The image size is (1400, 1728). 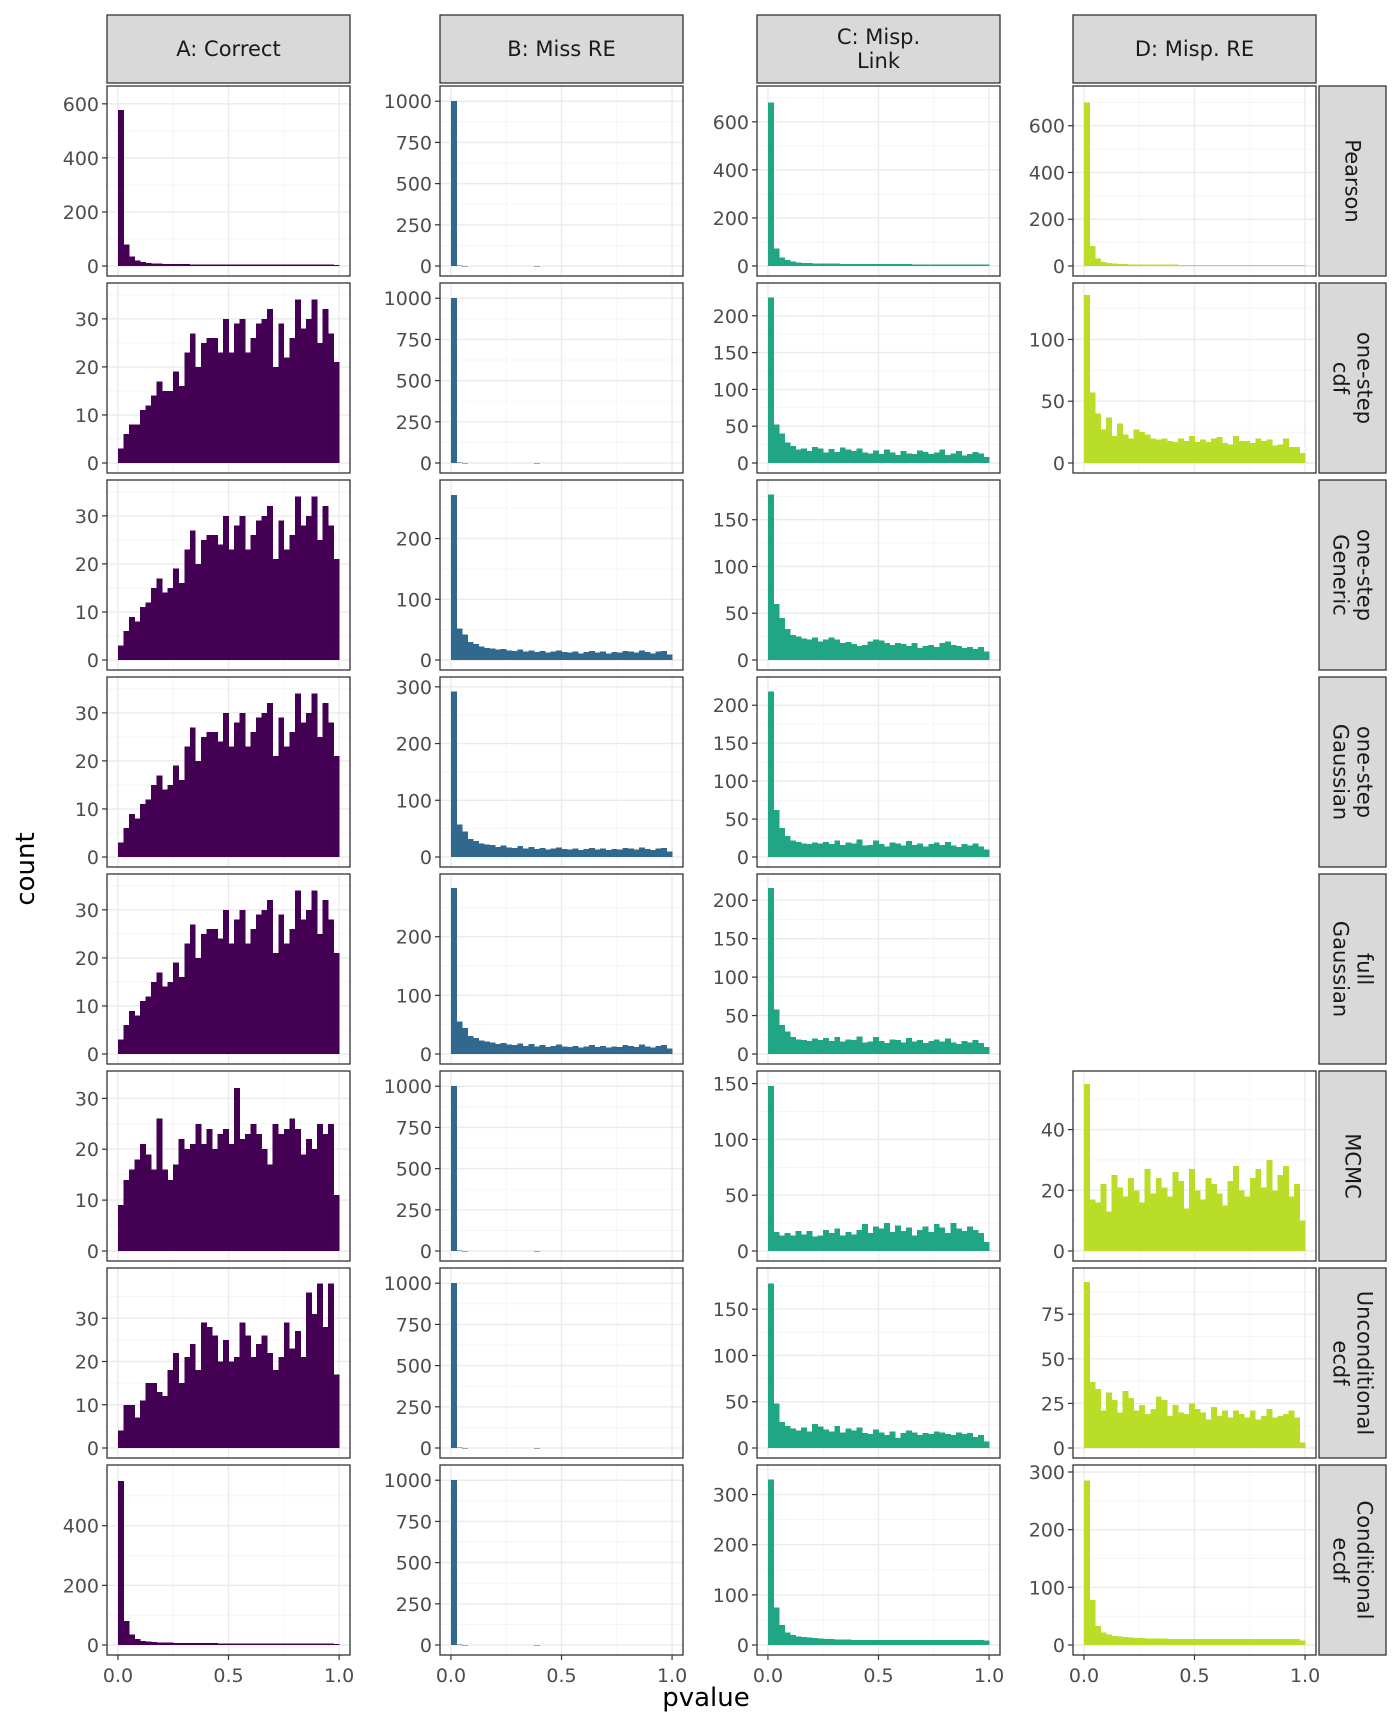 I want to click on y-tick-label: 150, so click(x=731, y=521).